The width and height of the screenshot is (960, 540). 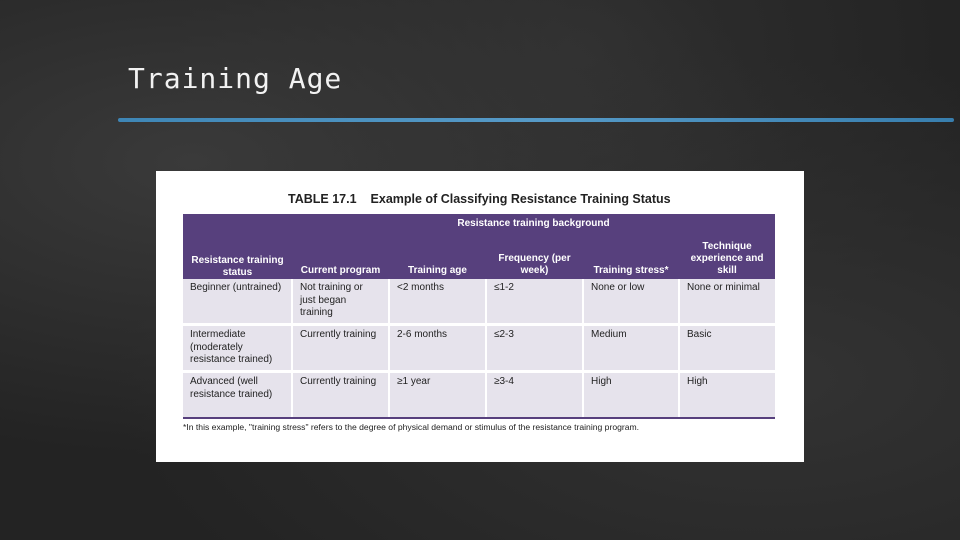 I want to click on table-cell: ≤1-2, so click(x=535, y=302).